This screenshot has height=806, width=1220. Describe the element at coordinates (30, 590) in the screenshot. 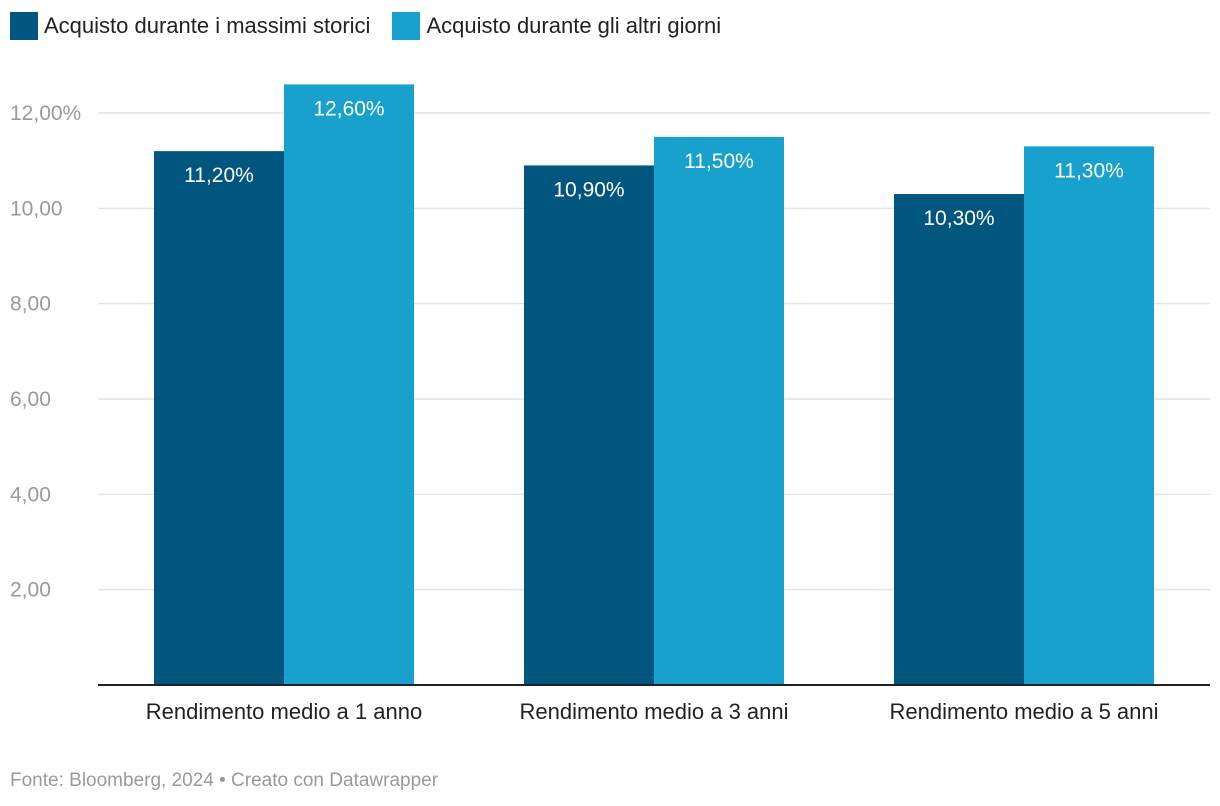

I see `y-tick-label: 2,00` at that location.